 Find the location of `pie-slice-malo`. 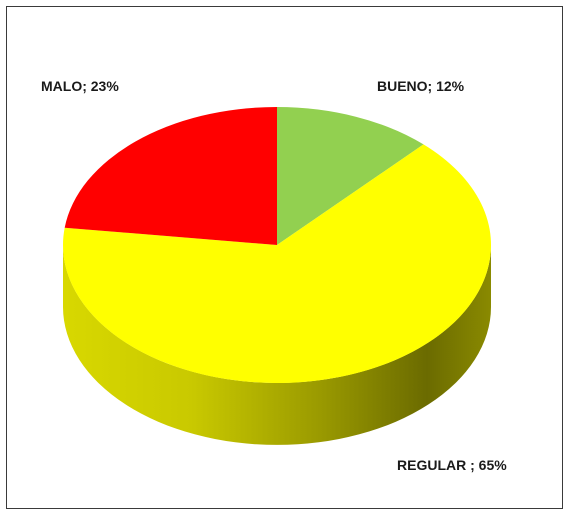

pie-slice-malo is located at coordinates (170, 176).